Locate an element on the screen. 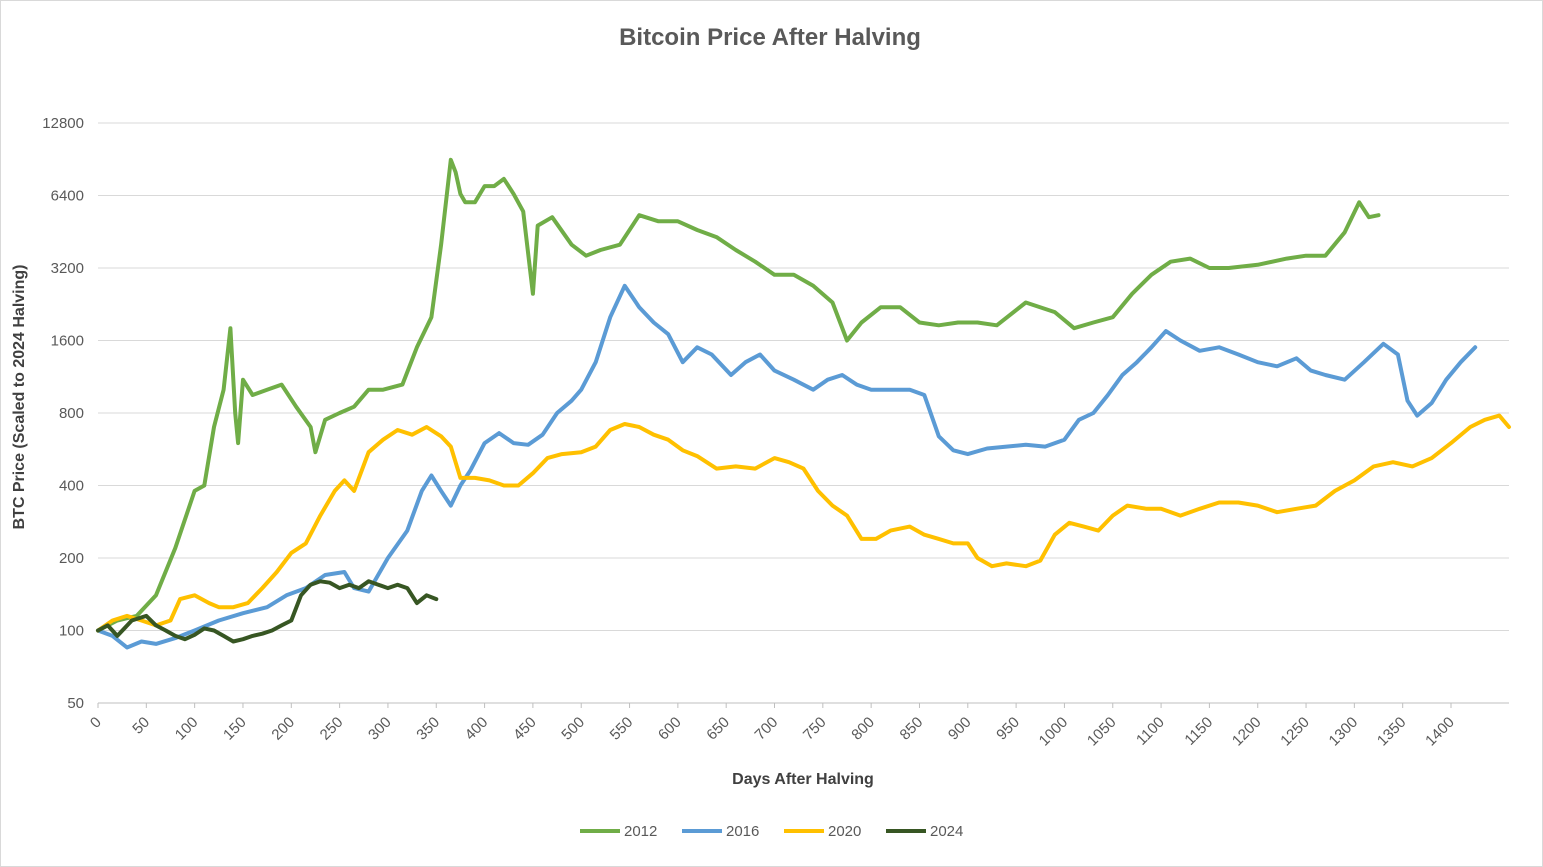 Image resolution: width=1543 pixels, height=867 pixels. x-tick-label-3: 150 is located at coordinates (235, 729).